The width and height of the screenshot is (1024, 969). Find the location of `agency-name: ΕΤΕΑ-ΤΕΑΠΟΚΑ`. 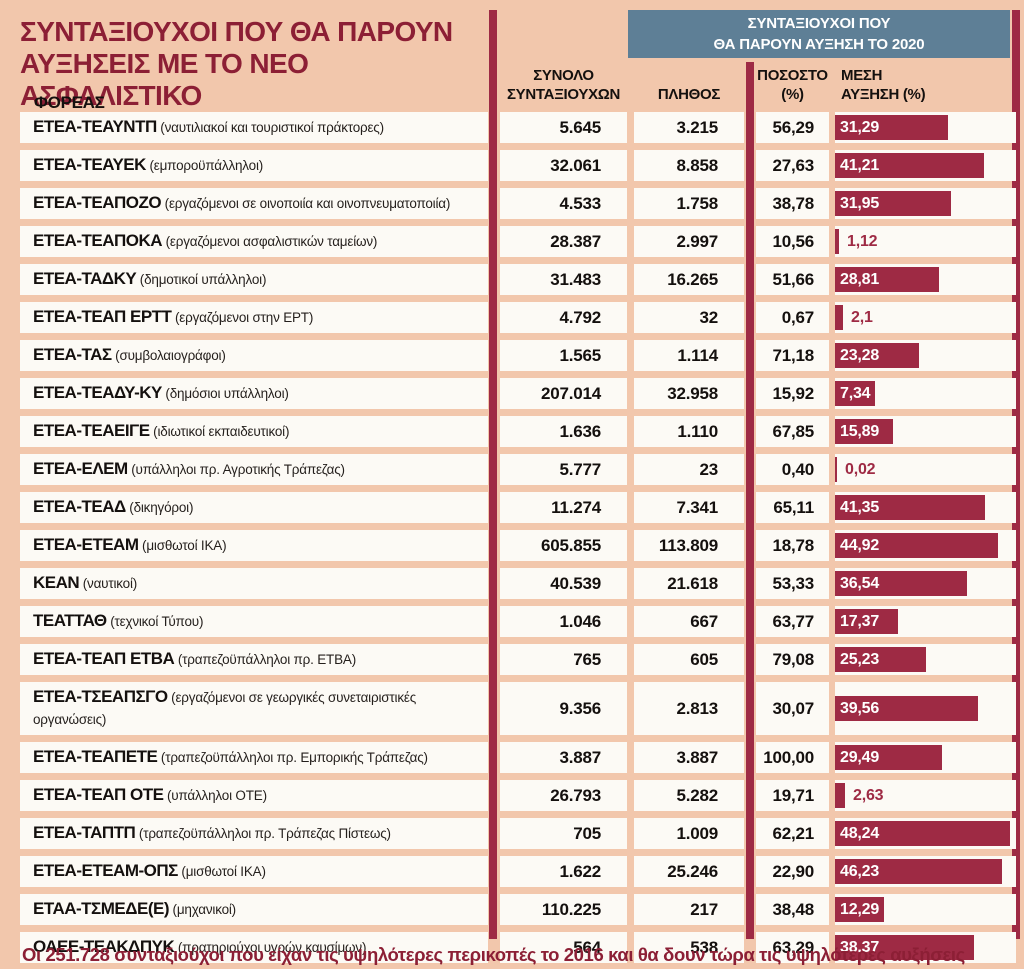

agency-name: ΕΤΕΑ-ΤΕΑΠΟΚΑ is located at coordinates (98, 240).